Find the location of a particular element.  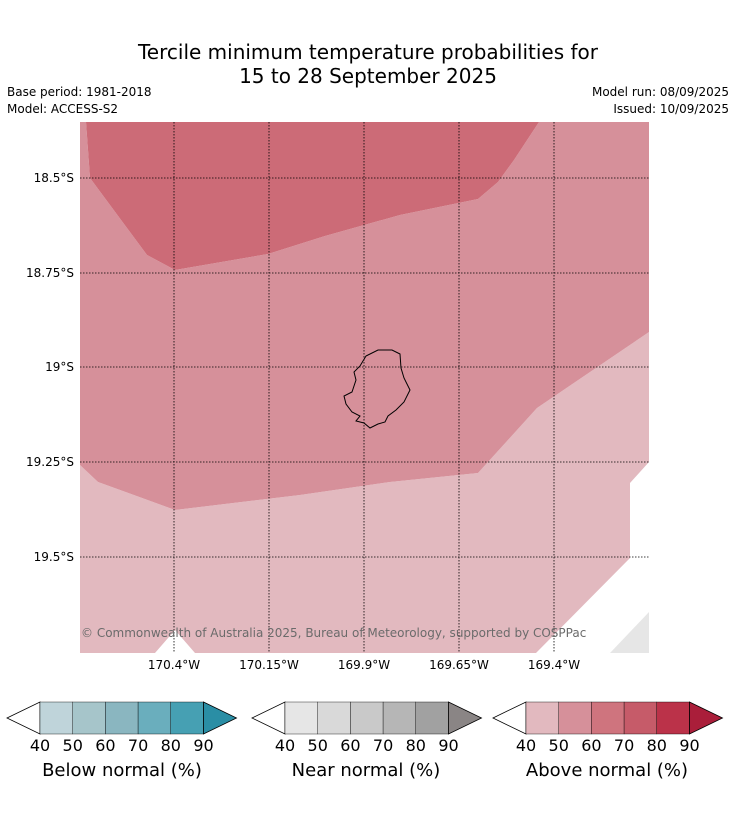

lon-label: 169.65°W is located at coordinates (459, 665).